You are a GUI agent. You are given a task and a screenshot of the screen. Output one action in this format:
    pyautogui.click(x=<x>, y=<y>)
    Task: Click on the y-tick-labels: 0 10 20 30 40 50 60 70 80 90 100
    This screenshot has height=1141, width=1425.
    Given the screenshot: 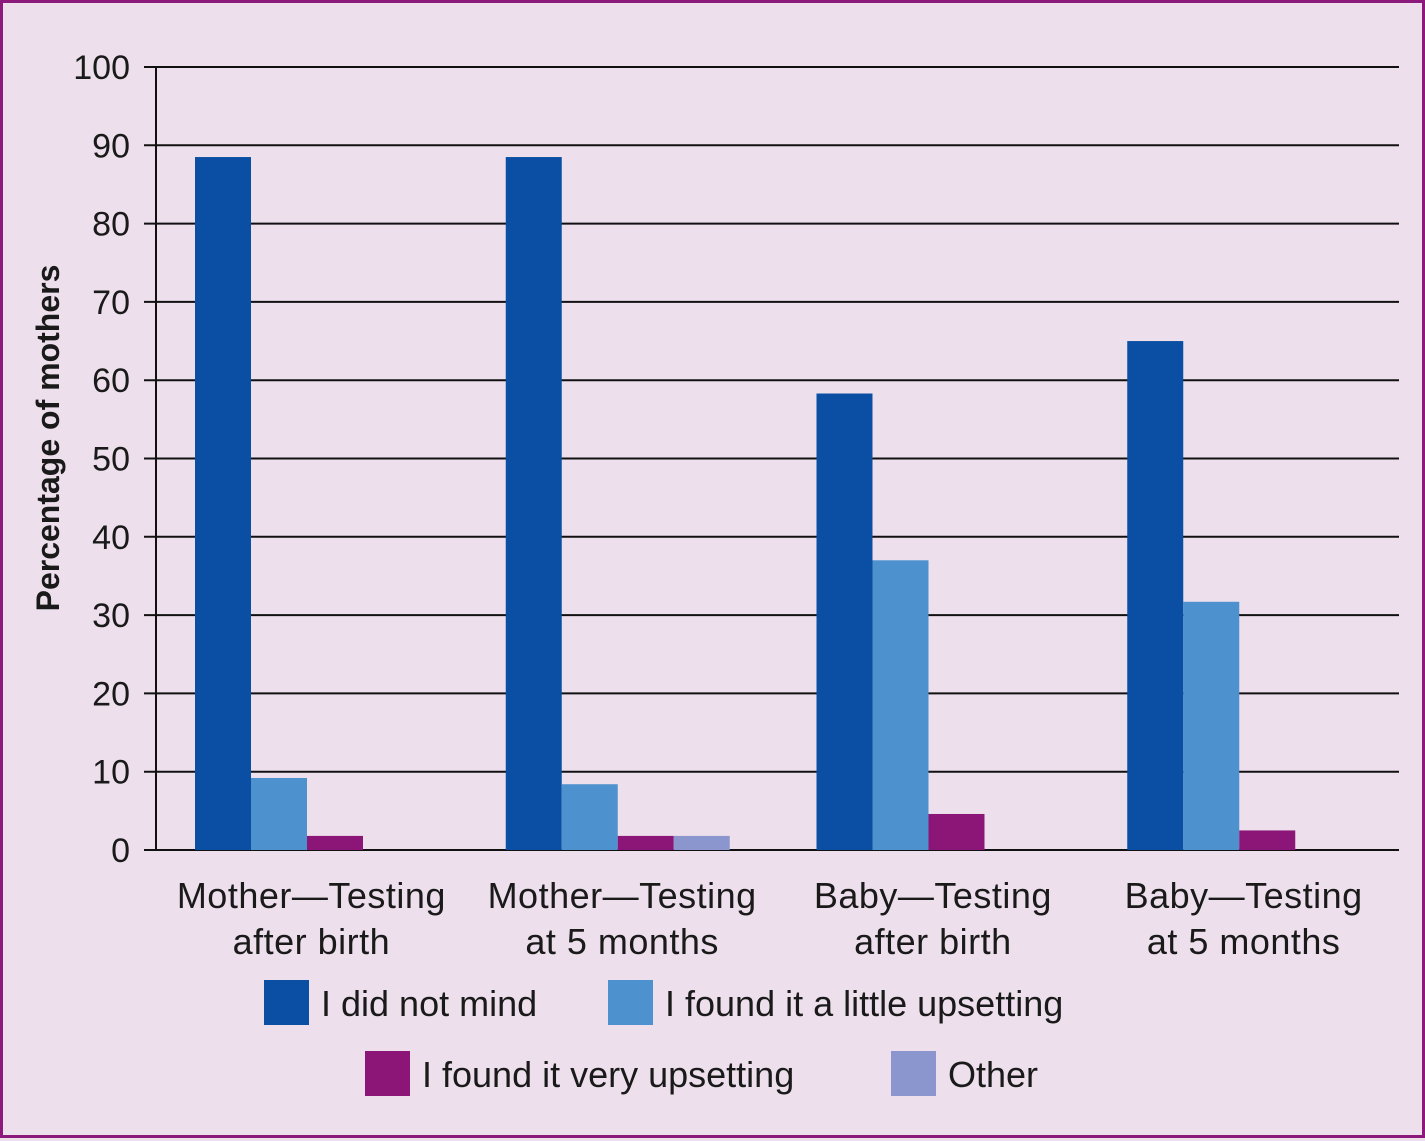 What is the action you would take?
    pyautogui.click(x=101, y=459)
    